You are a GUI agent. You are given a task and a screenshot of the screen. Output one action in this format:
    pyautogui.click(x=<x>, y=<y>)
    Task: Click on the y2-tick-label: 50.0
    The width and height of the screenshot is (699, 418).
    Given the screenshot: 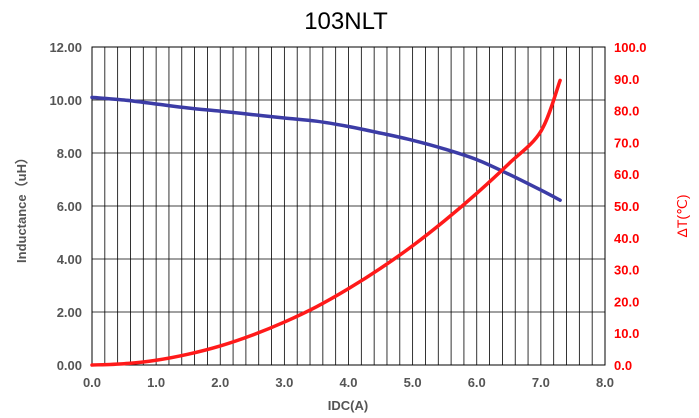 What is the action you would take?
    pyautogui.click(x=626, y=206)
    